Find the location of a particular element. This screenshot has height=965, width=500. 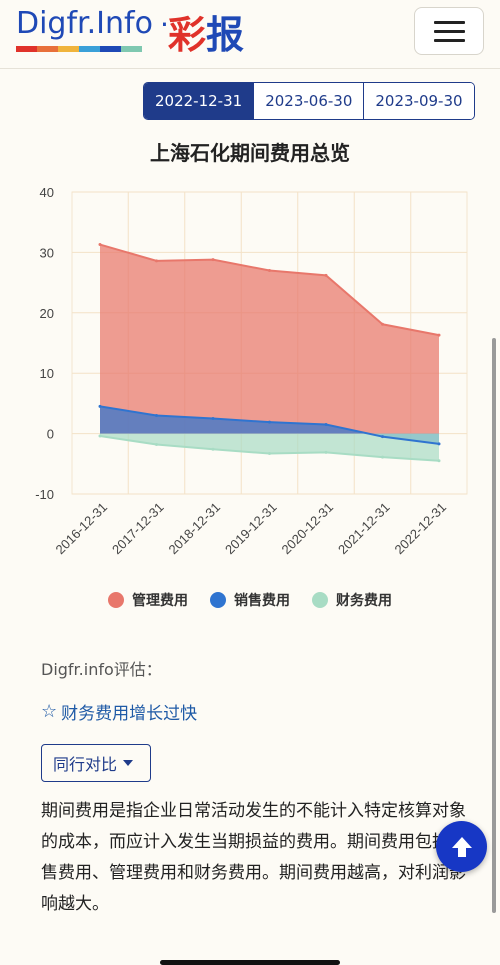

legend-item-sales: 销售费用 is located at coordinates (250, 600).